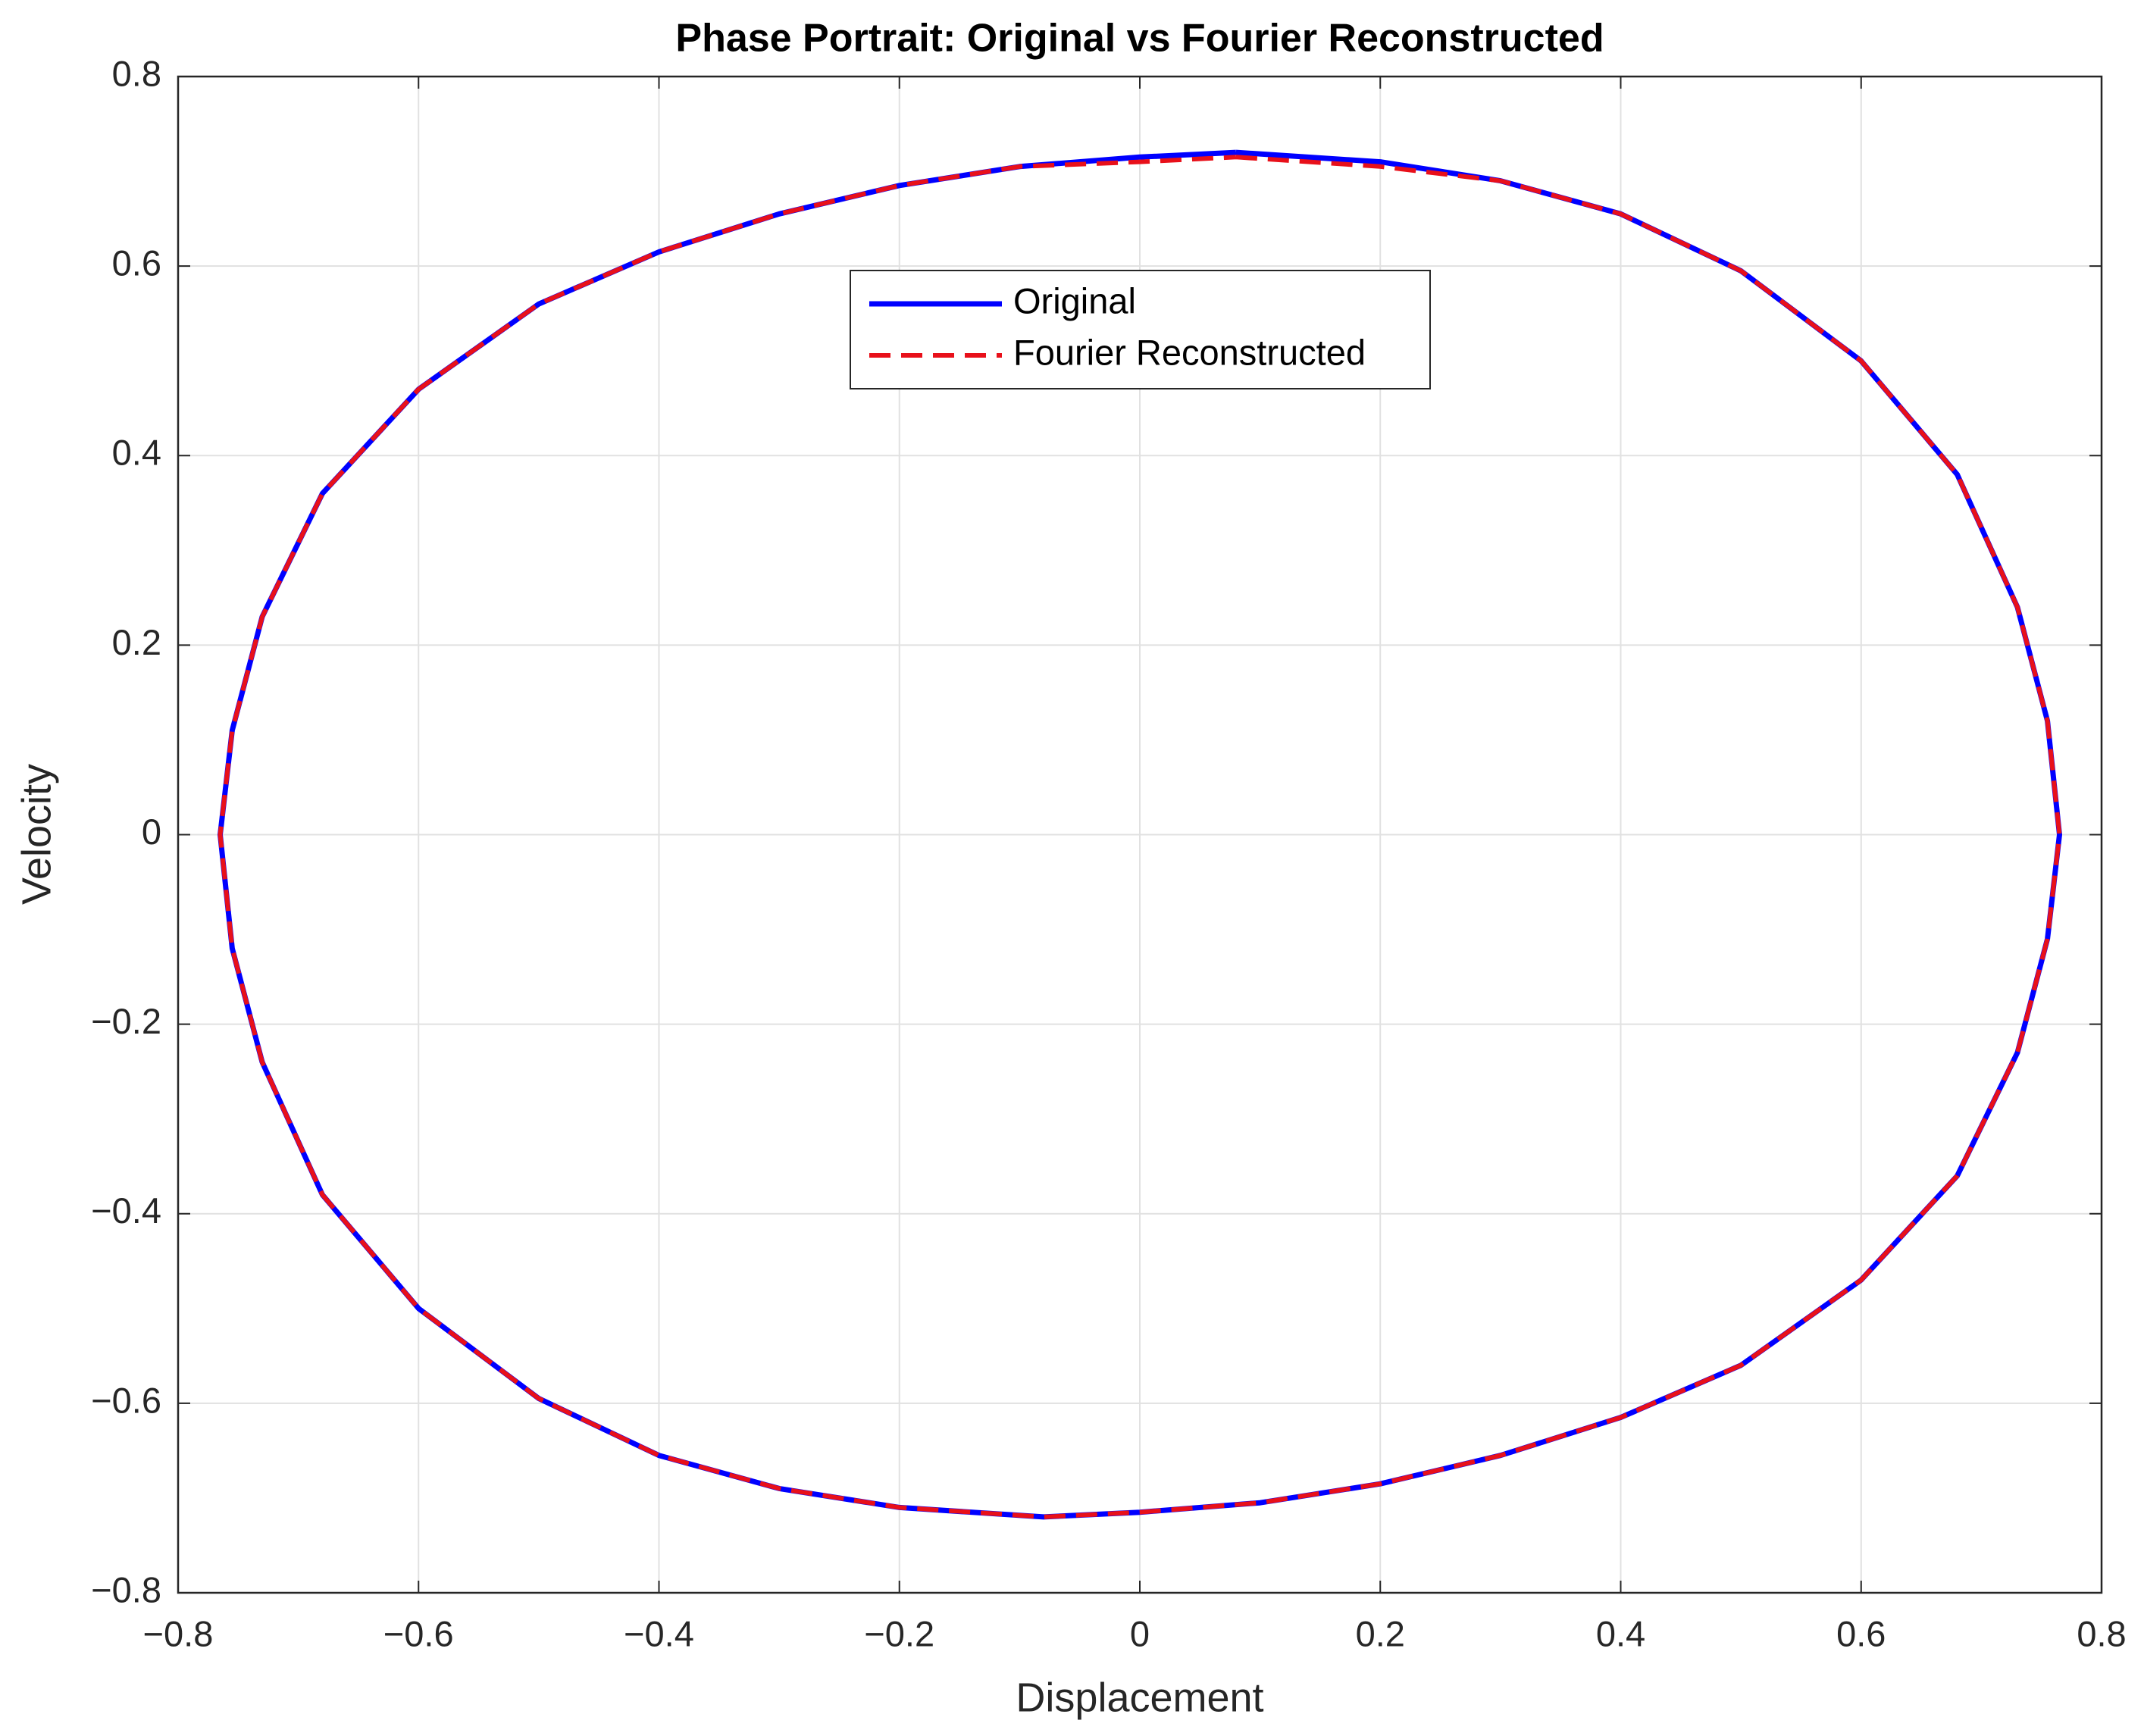  I want to click on y-axis-label: Velocity, so click(36, 834).